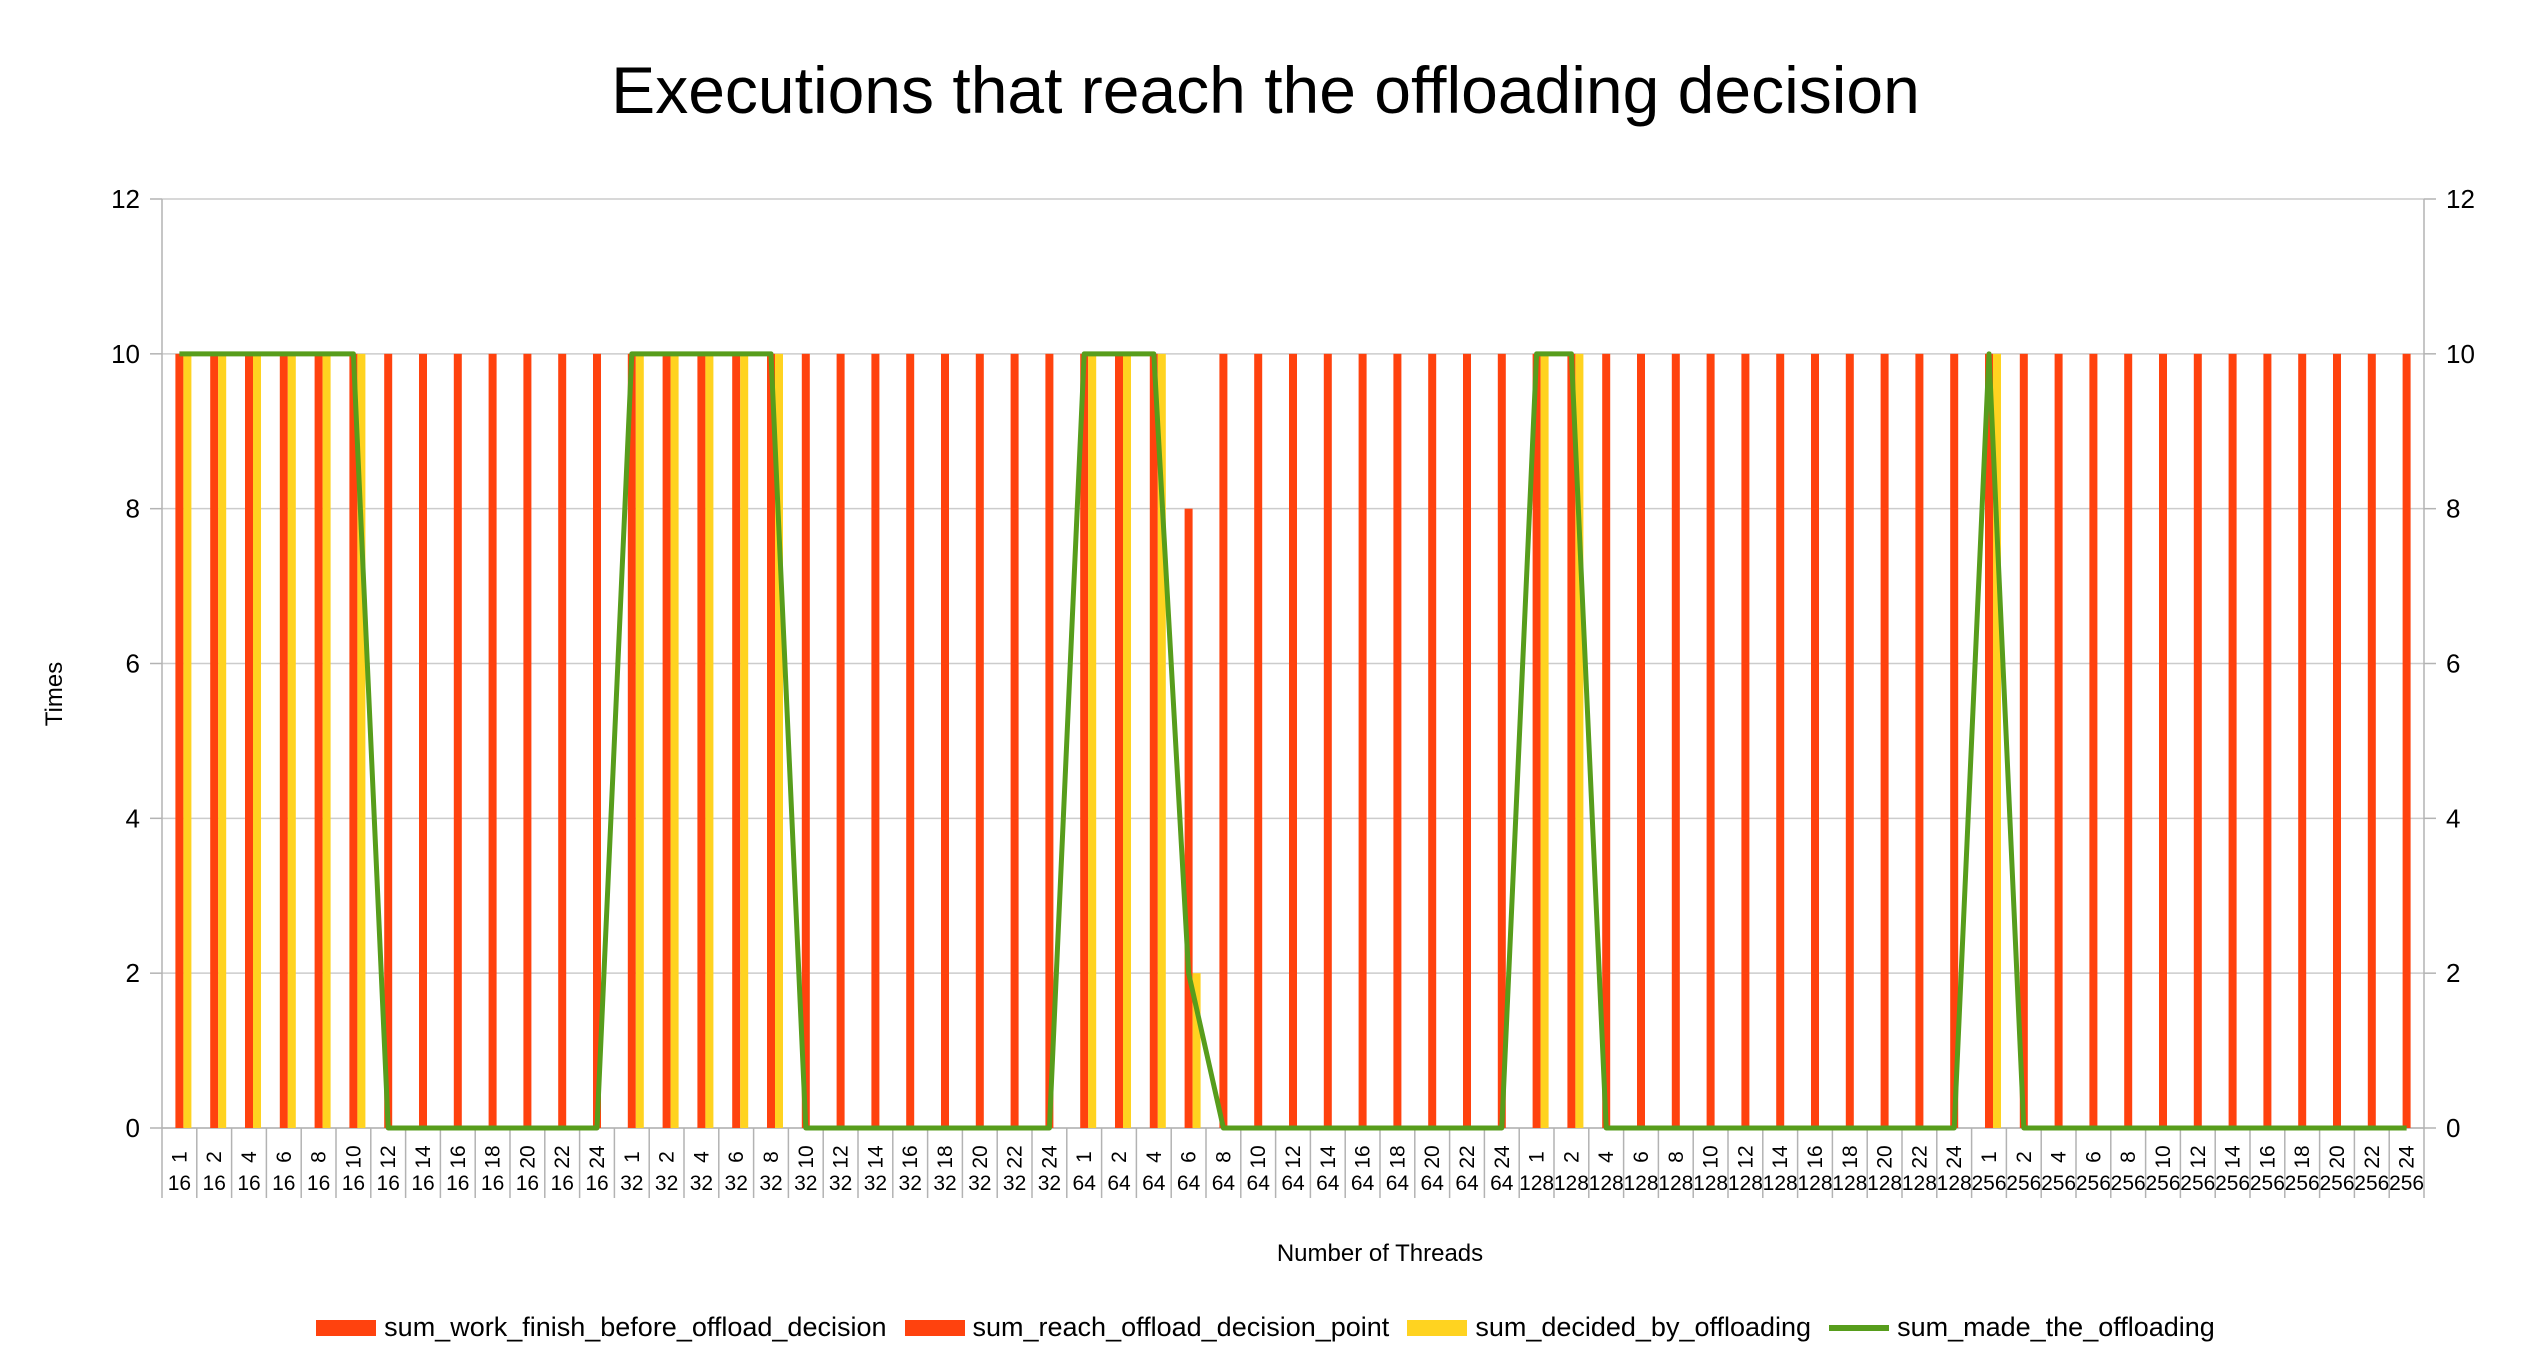  What do you see at coordinates (2453, 1128) in the screenshot?
I see `y-tick-label-right: 0` at bounding box center [2453, 1128].